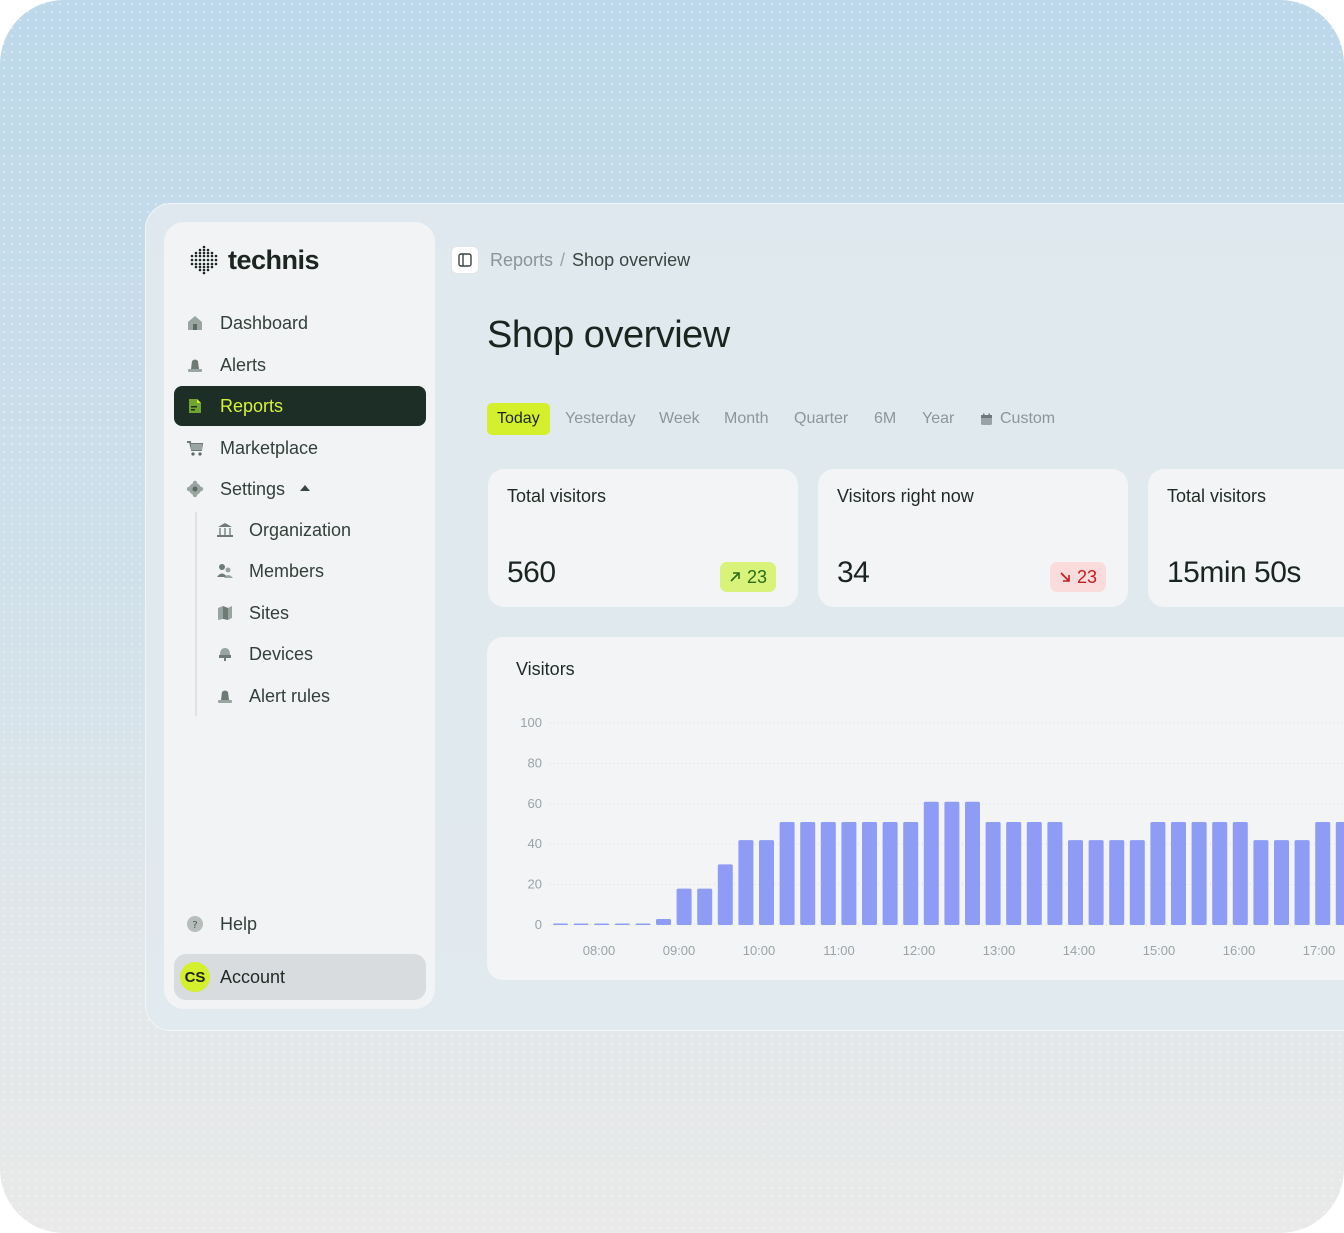  I want to click on sidebar-item-help: ? Help, so click(300, 924).